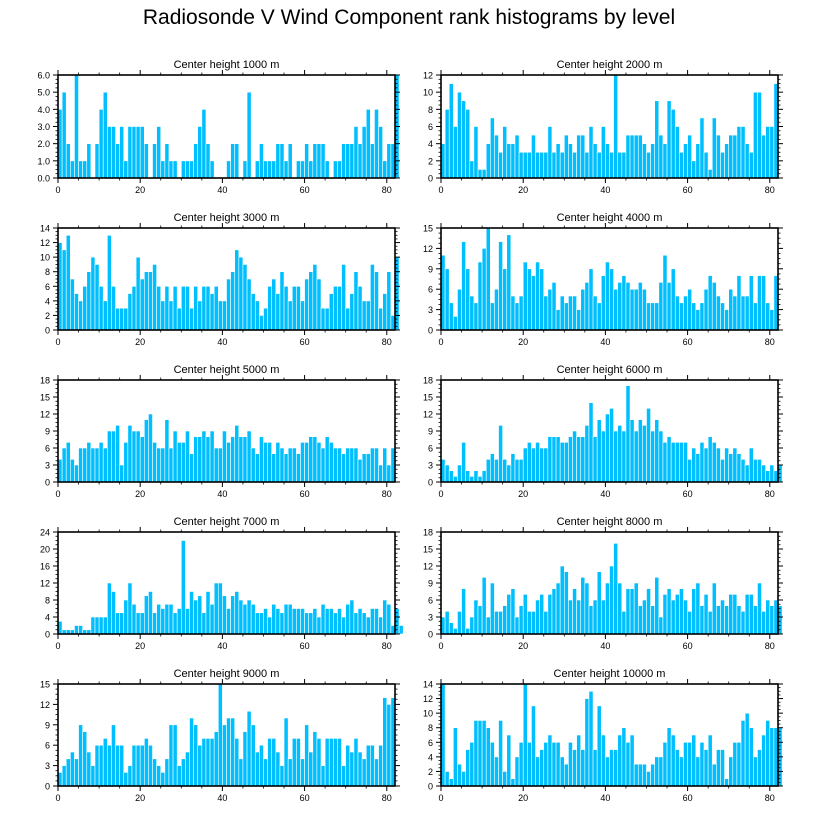  I want to click on x-tick-label: 0, so click(57, 190).